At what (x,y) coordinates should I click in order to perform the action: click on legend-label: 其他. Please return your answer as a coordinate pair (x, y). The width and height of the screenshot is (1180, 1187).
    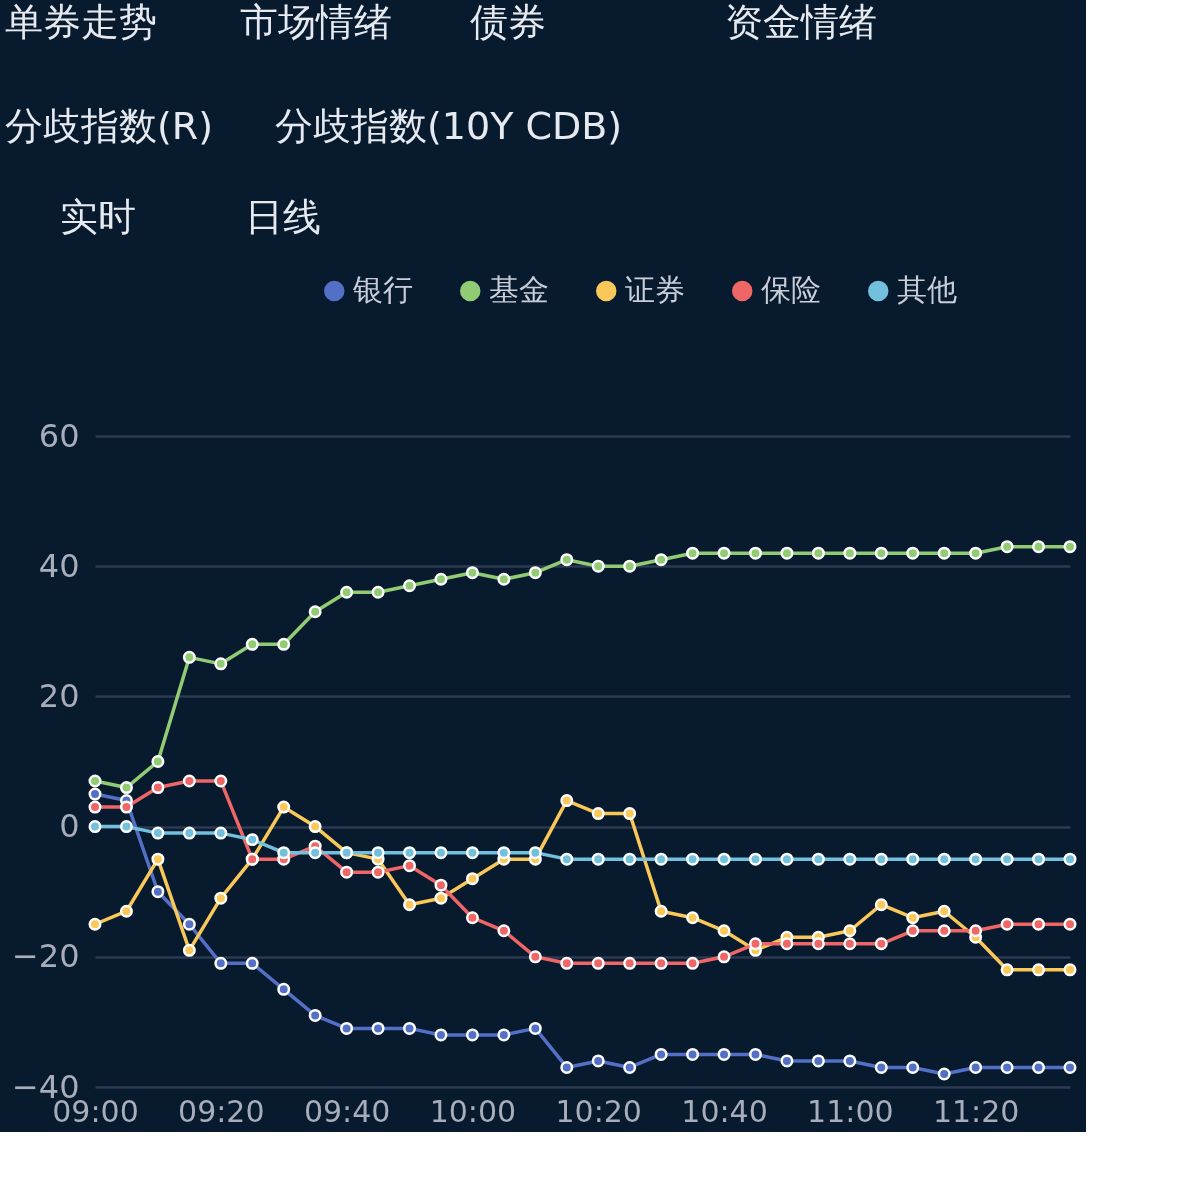
    Looking at the image, I should click on (927, 289).